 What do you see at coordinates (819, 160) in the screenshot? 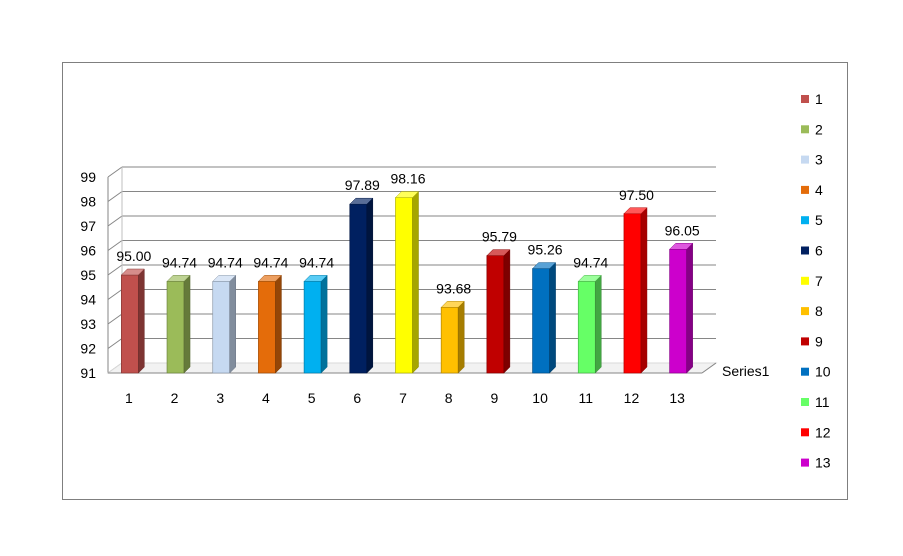
I see `legend-label: 3` at bounding box center [819, 160].